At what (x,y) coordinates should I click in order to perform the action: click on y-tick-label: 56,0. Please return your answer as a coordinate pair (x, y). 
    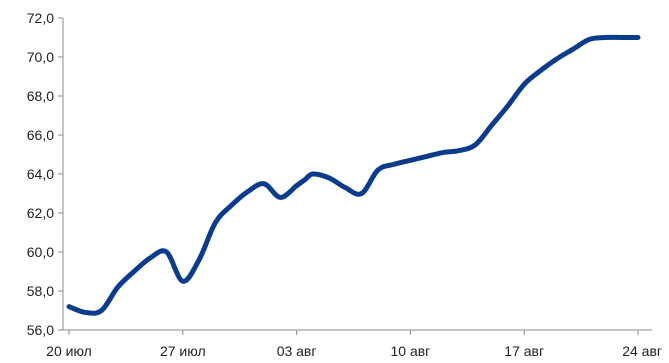
    Looking at the image, I should click on (40, 330).